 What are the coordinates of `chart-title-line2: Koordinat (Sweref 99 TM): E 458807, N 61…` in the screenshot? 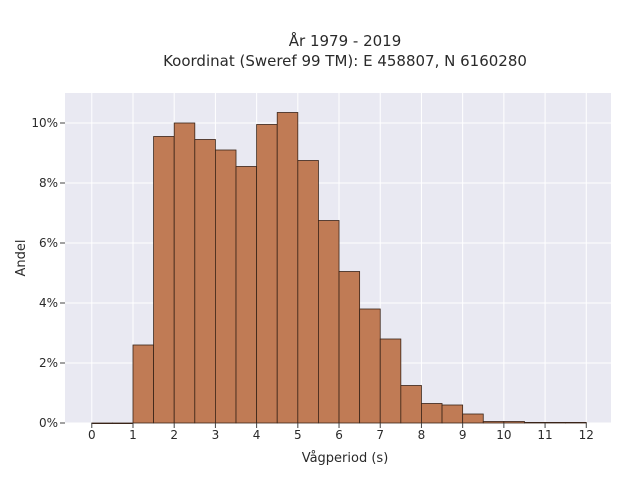 It's located at (345, 61).